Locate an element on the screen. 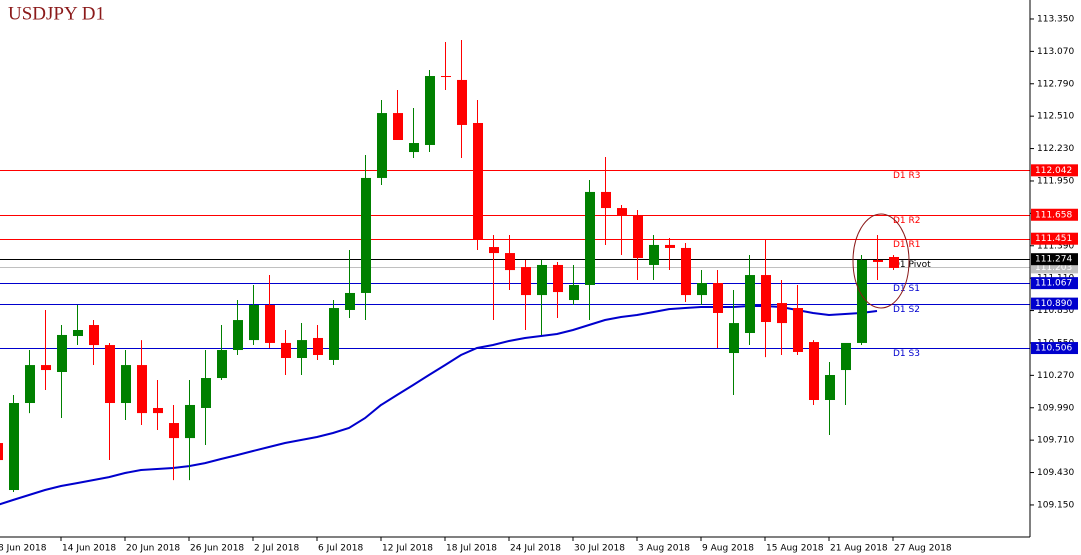 This screenshot has height=555, width=1081. y-tick-label: 109.150 is located at coordinates (1055, 505).